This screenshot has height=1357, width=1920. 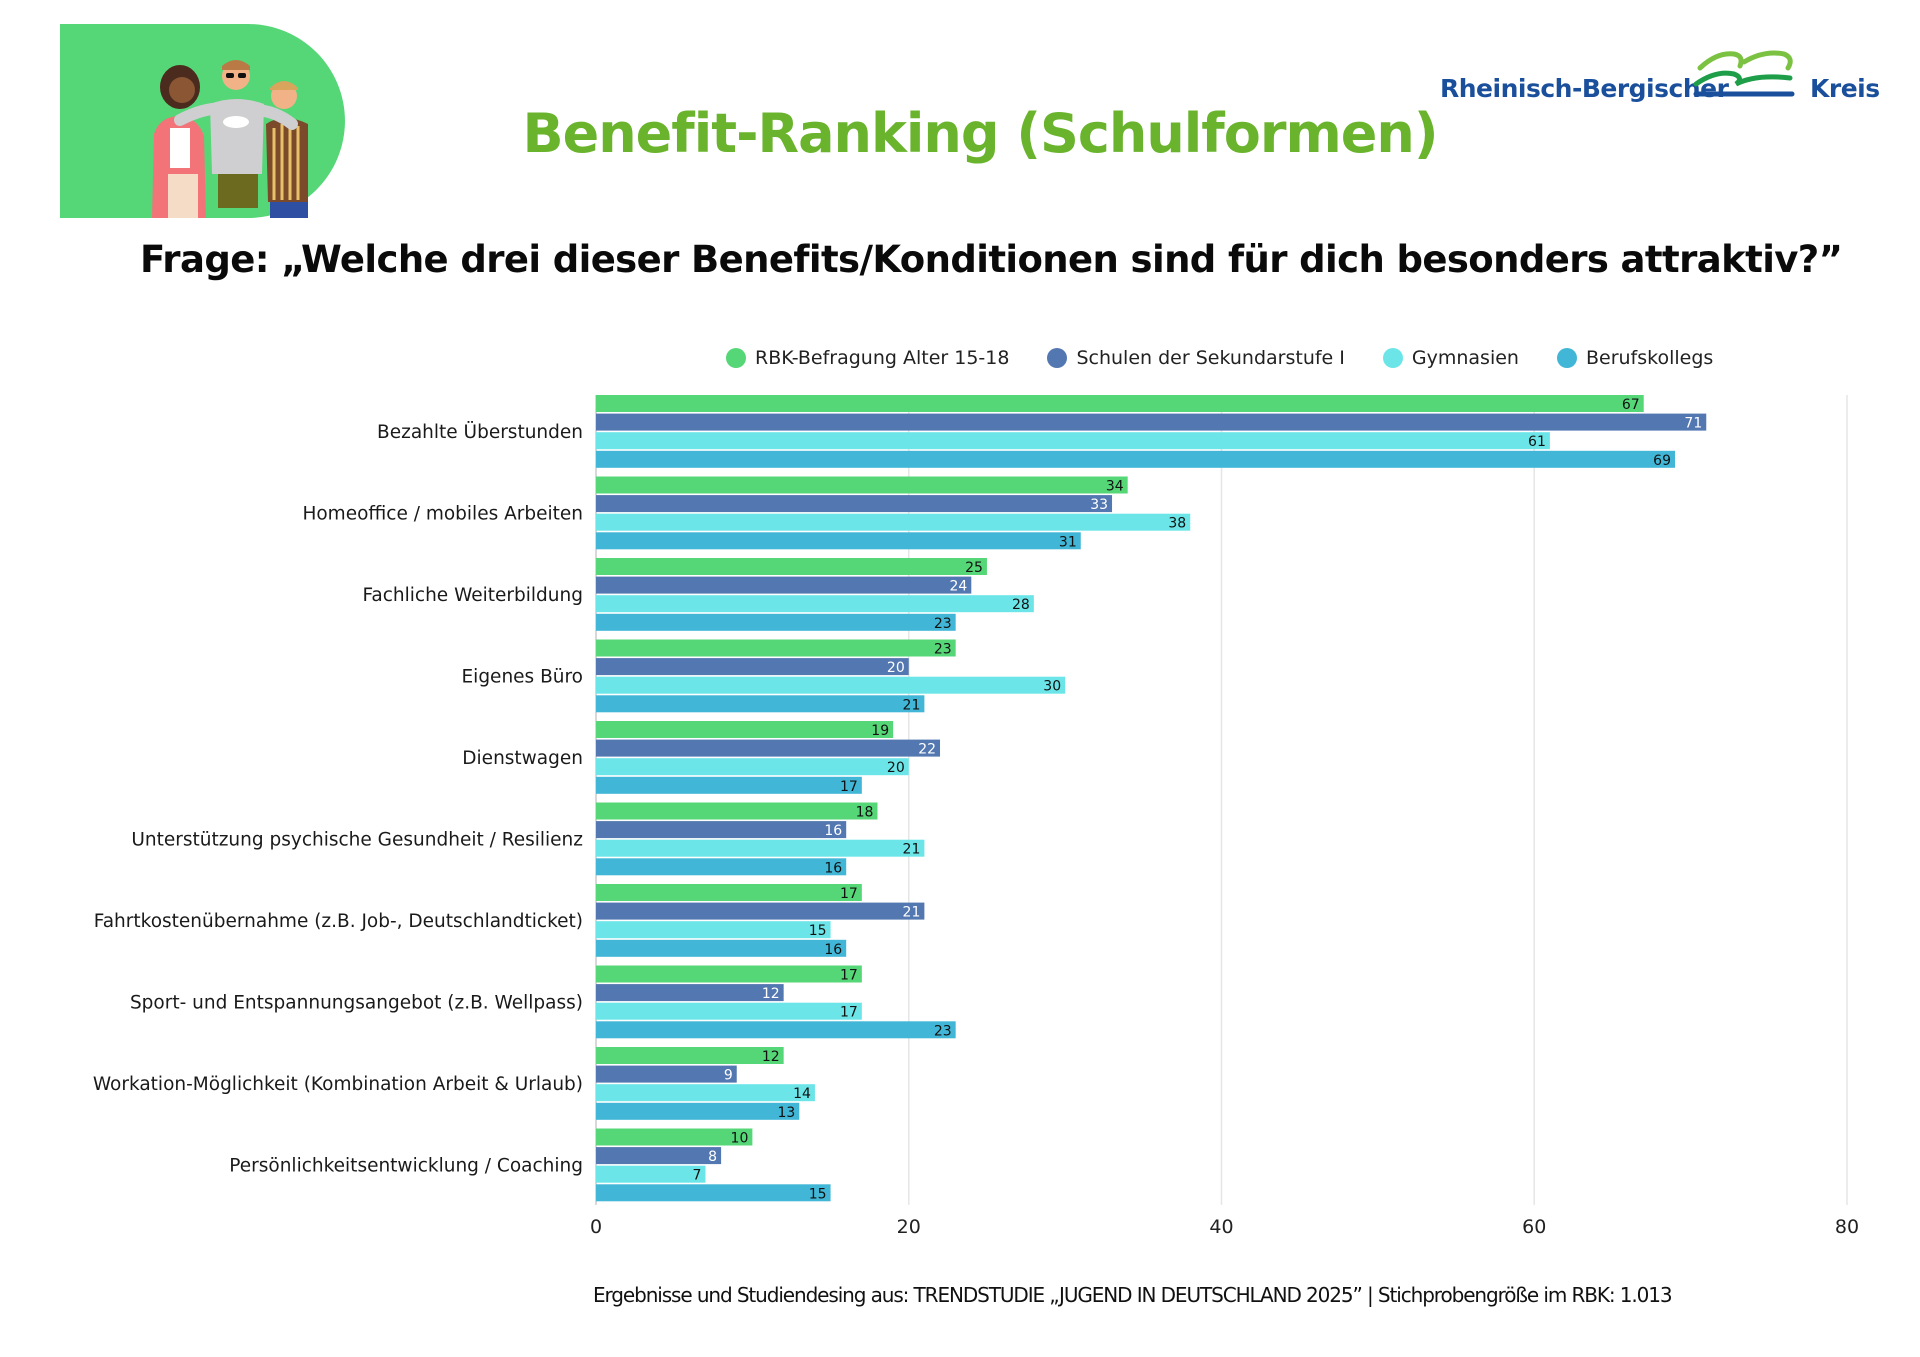 What do you see at coordinates (1845, 88) in the screenshot?
I see `logo-right-text: Kreis` at bounding box center [1845, 88].